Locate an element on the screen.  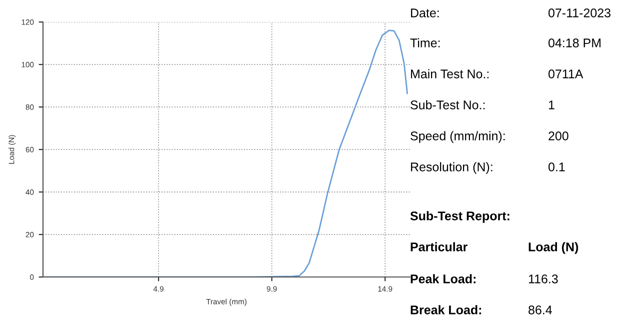
text: Main Test No.: is located at coordinates (450, 73).